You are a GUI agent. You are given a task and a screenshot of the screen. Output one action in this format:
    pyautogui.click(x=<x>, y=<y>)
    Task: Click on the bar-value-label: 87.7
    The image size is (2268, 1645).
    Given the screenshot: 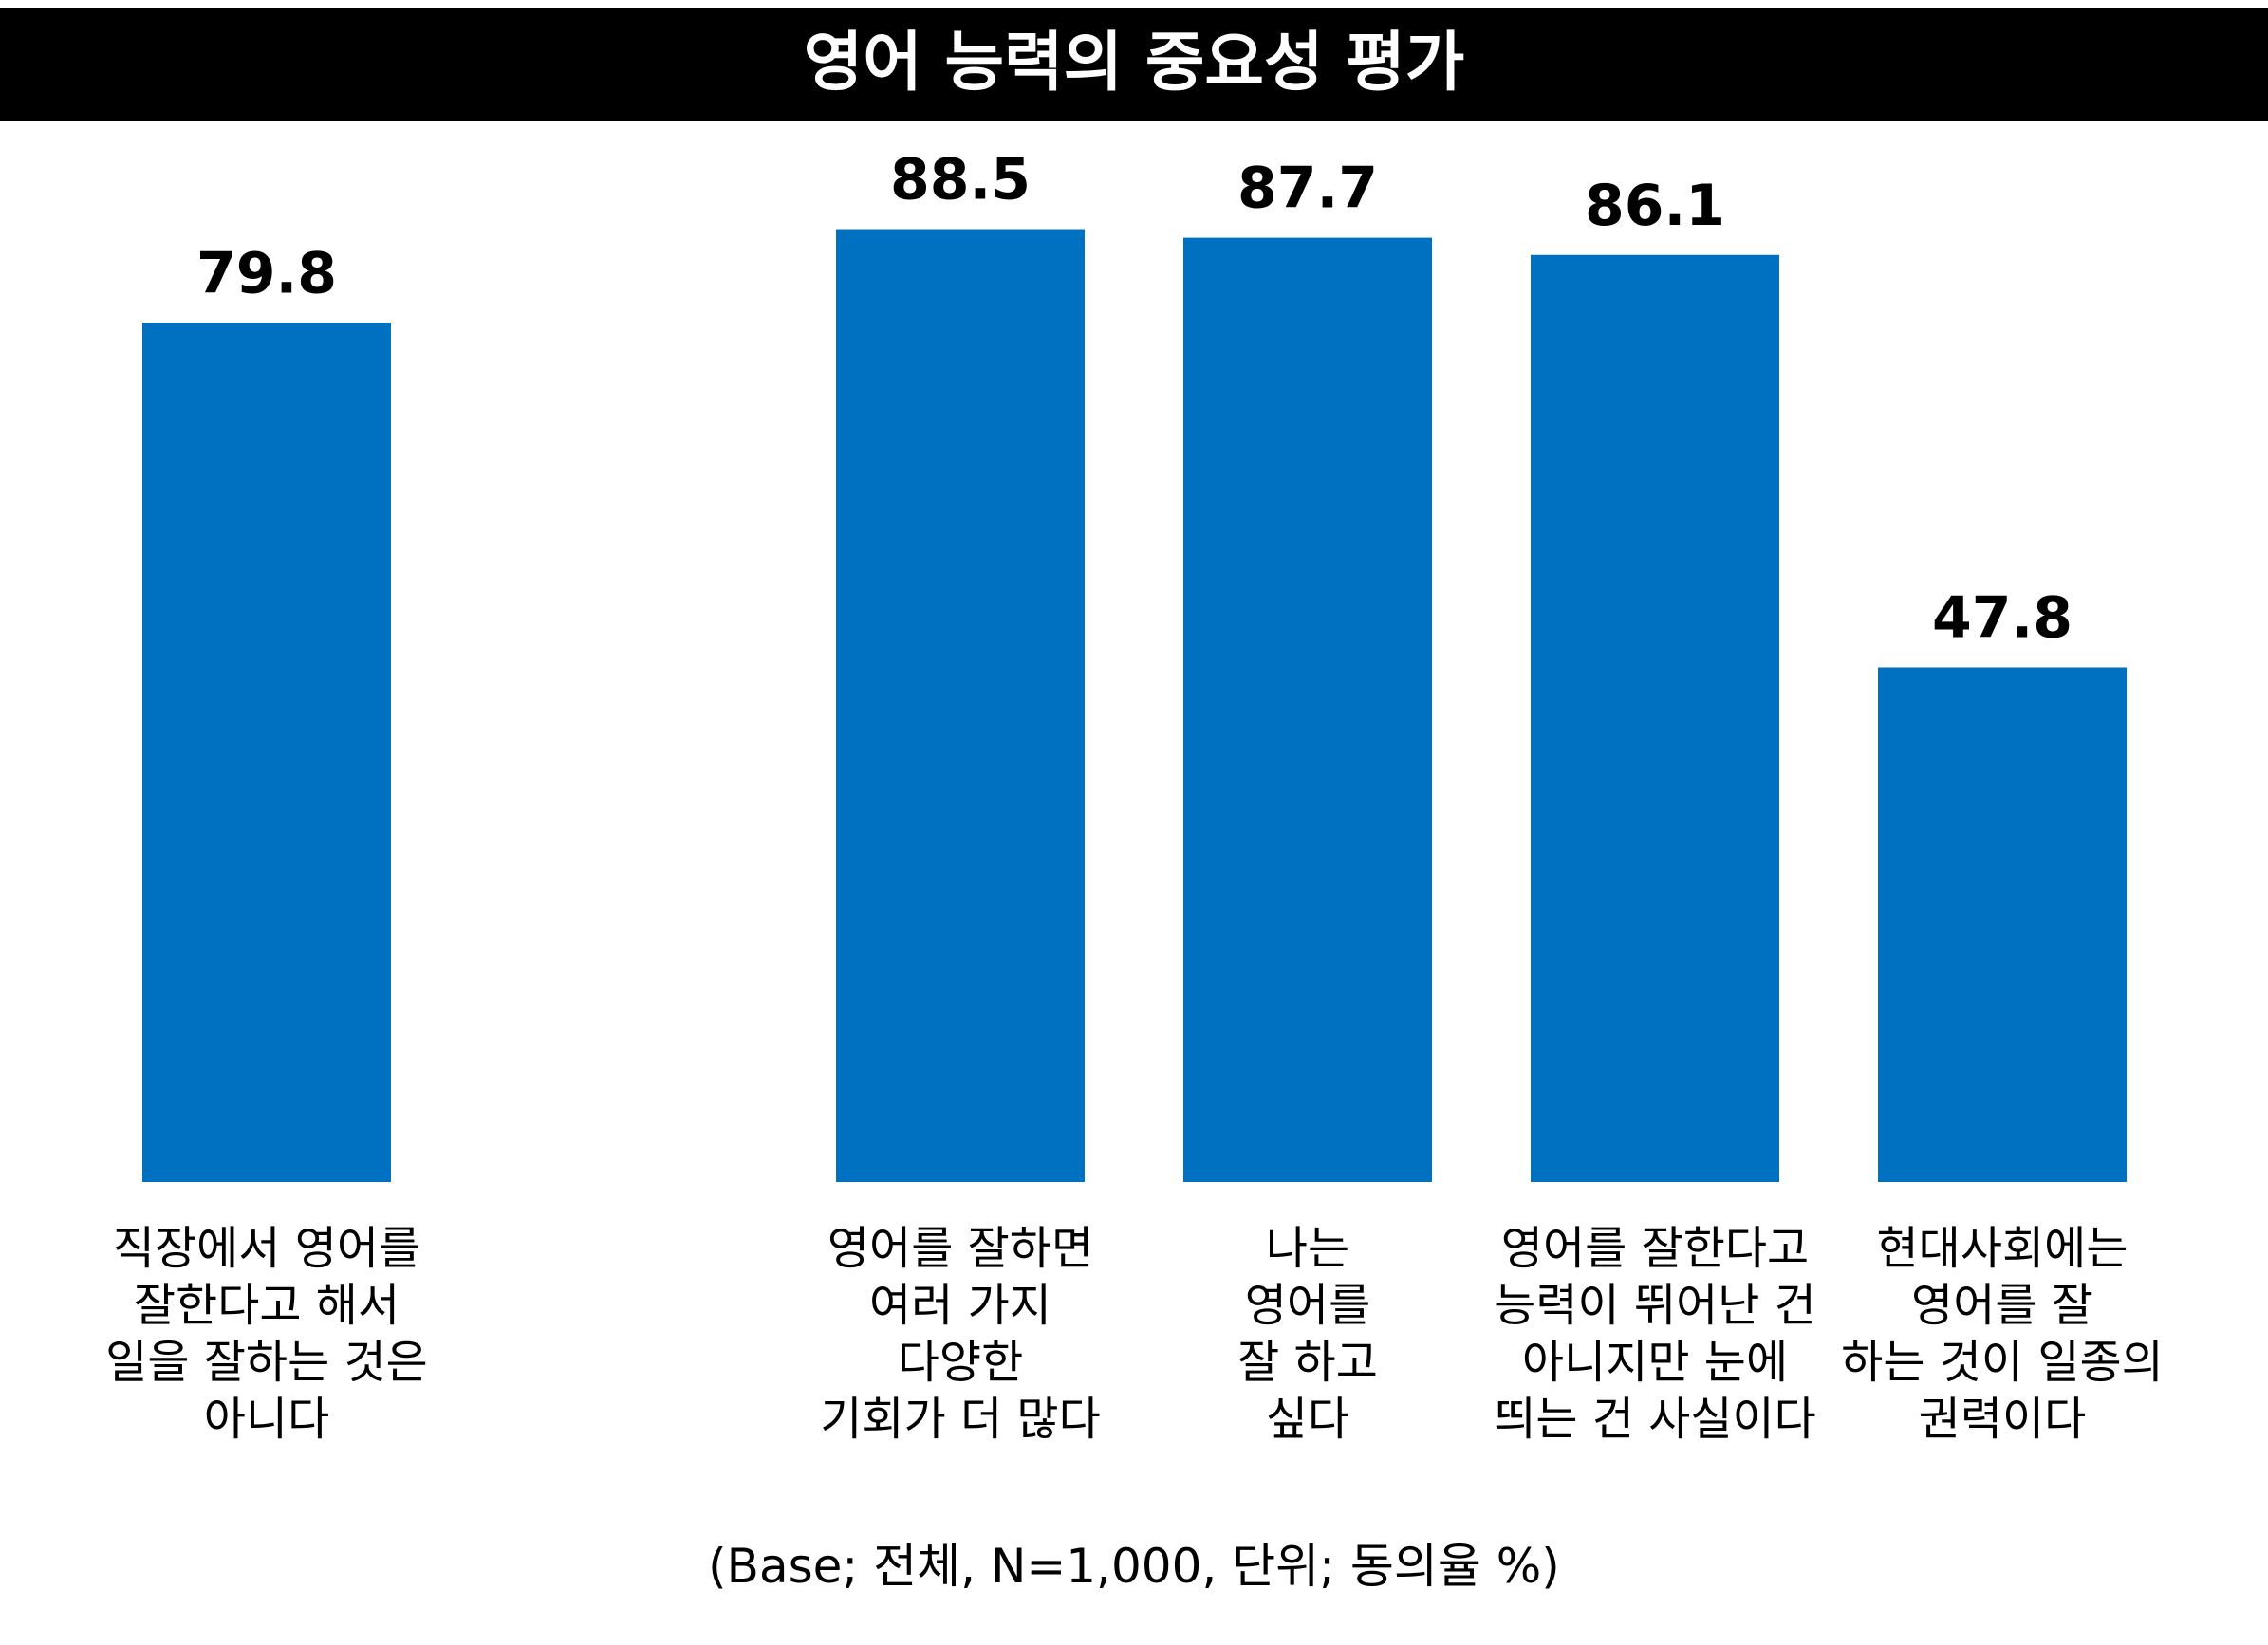 What is the action you would take?
    pyautogui.click(x=1307, y=189)
    